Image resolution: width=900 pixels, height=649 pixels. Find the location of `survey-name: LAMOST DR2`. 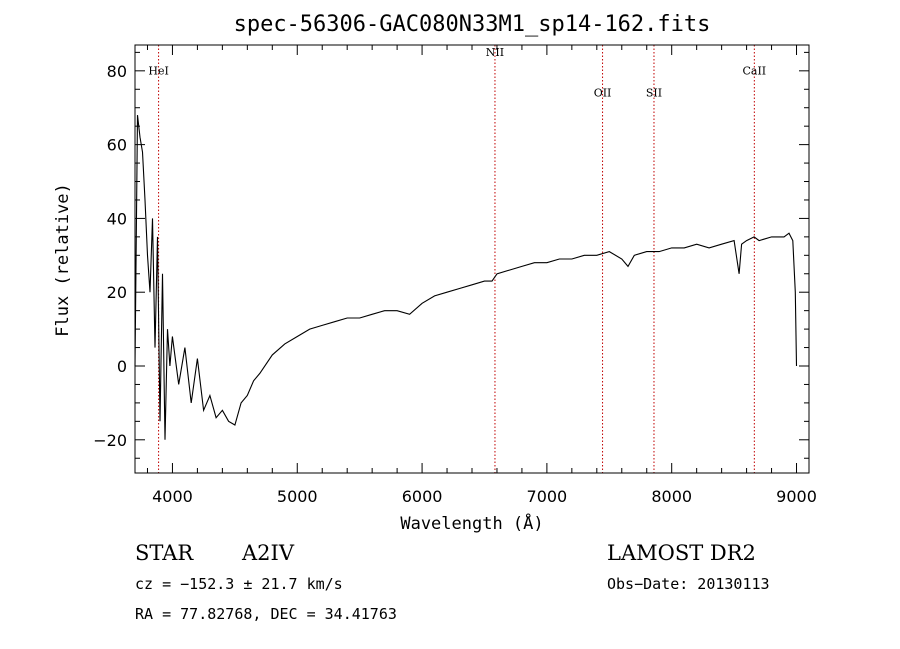

survey-name: LAMOST DR2 is located at coordinates (681, 553).